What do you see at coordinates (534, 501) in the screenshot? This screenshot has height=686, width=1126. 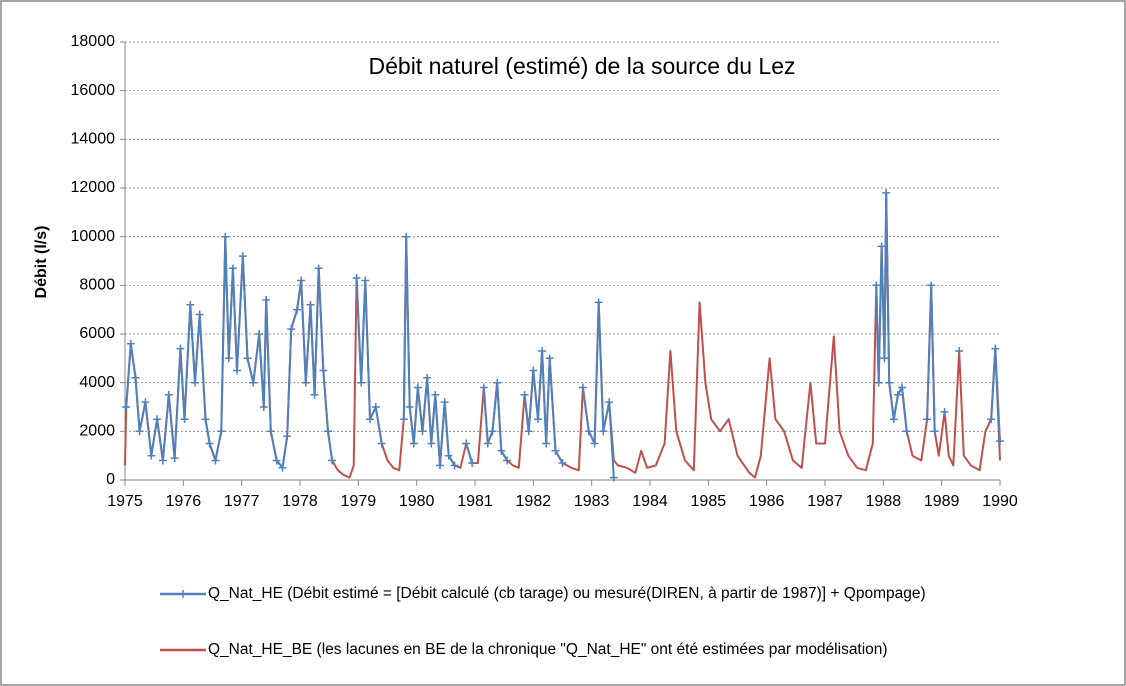 I see `x-tick-label: 1982` at bounding box center [534, 501].